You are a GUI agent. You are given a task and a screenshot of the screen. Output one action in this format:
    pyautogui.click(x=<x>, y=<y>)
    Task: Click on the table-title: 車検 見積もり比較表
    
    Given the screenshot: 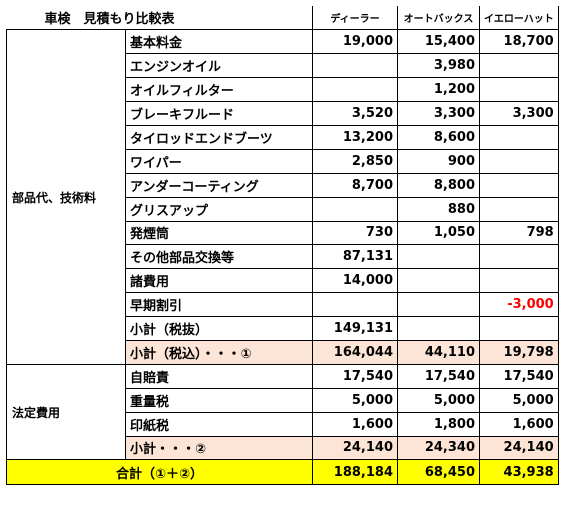 What is the action you would take?
    pyautogui.click(x=159, y=18)
    